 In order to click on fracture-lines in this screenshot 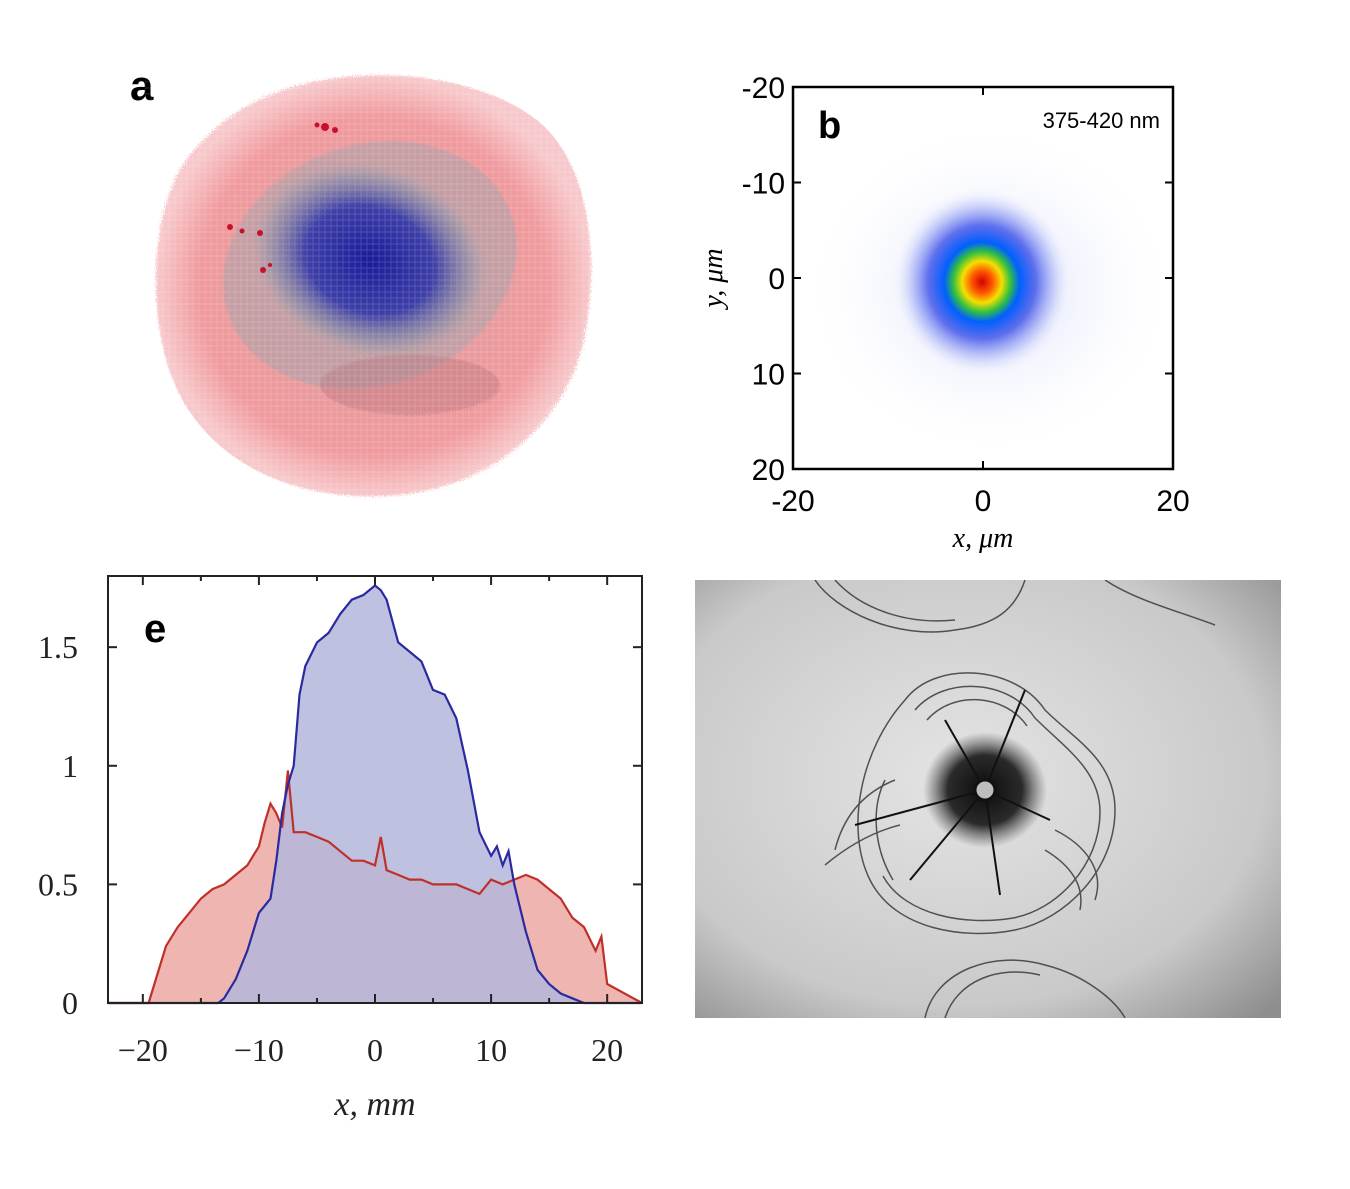, I will do `click(1015, 799)`.